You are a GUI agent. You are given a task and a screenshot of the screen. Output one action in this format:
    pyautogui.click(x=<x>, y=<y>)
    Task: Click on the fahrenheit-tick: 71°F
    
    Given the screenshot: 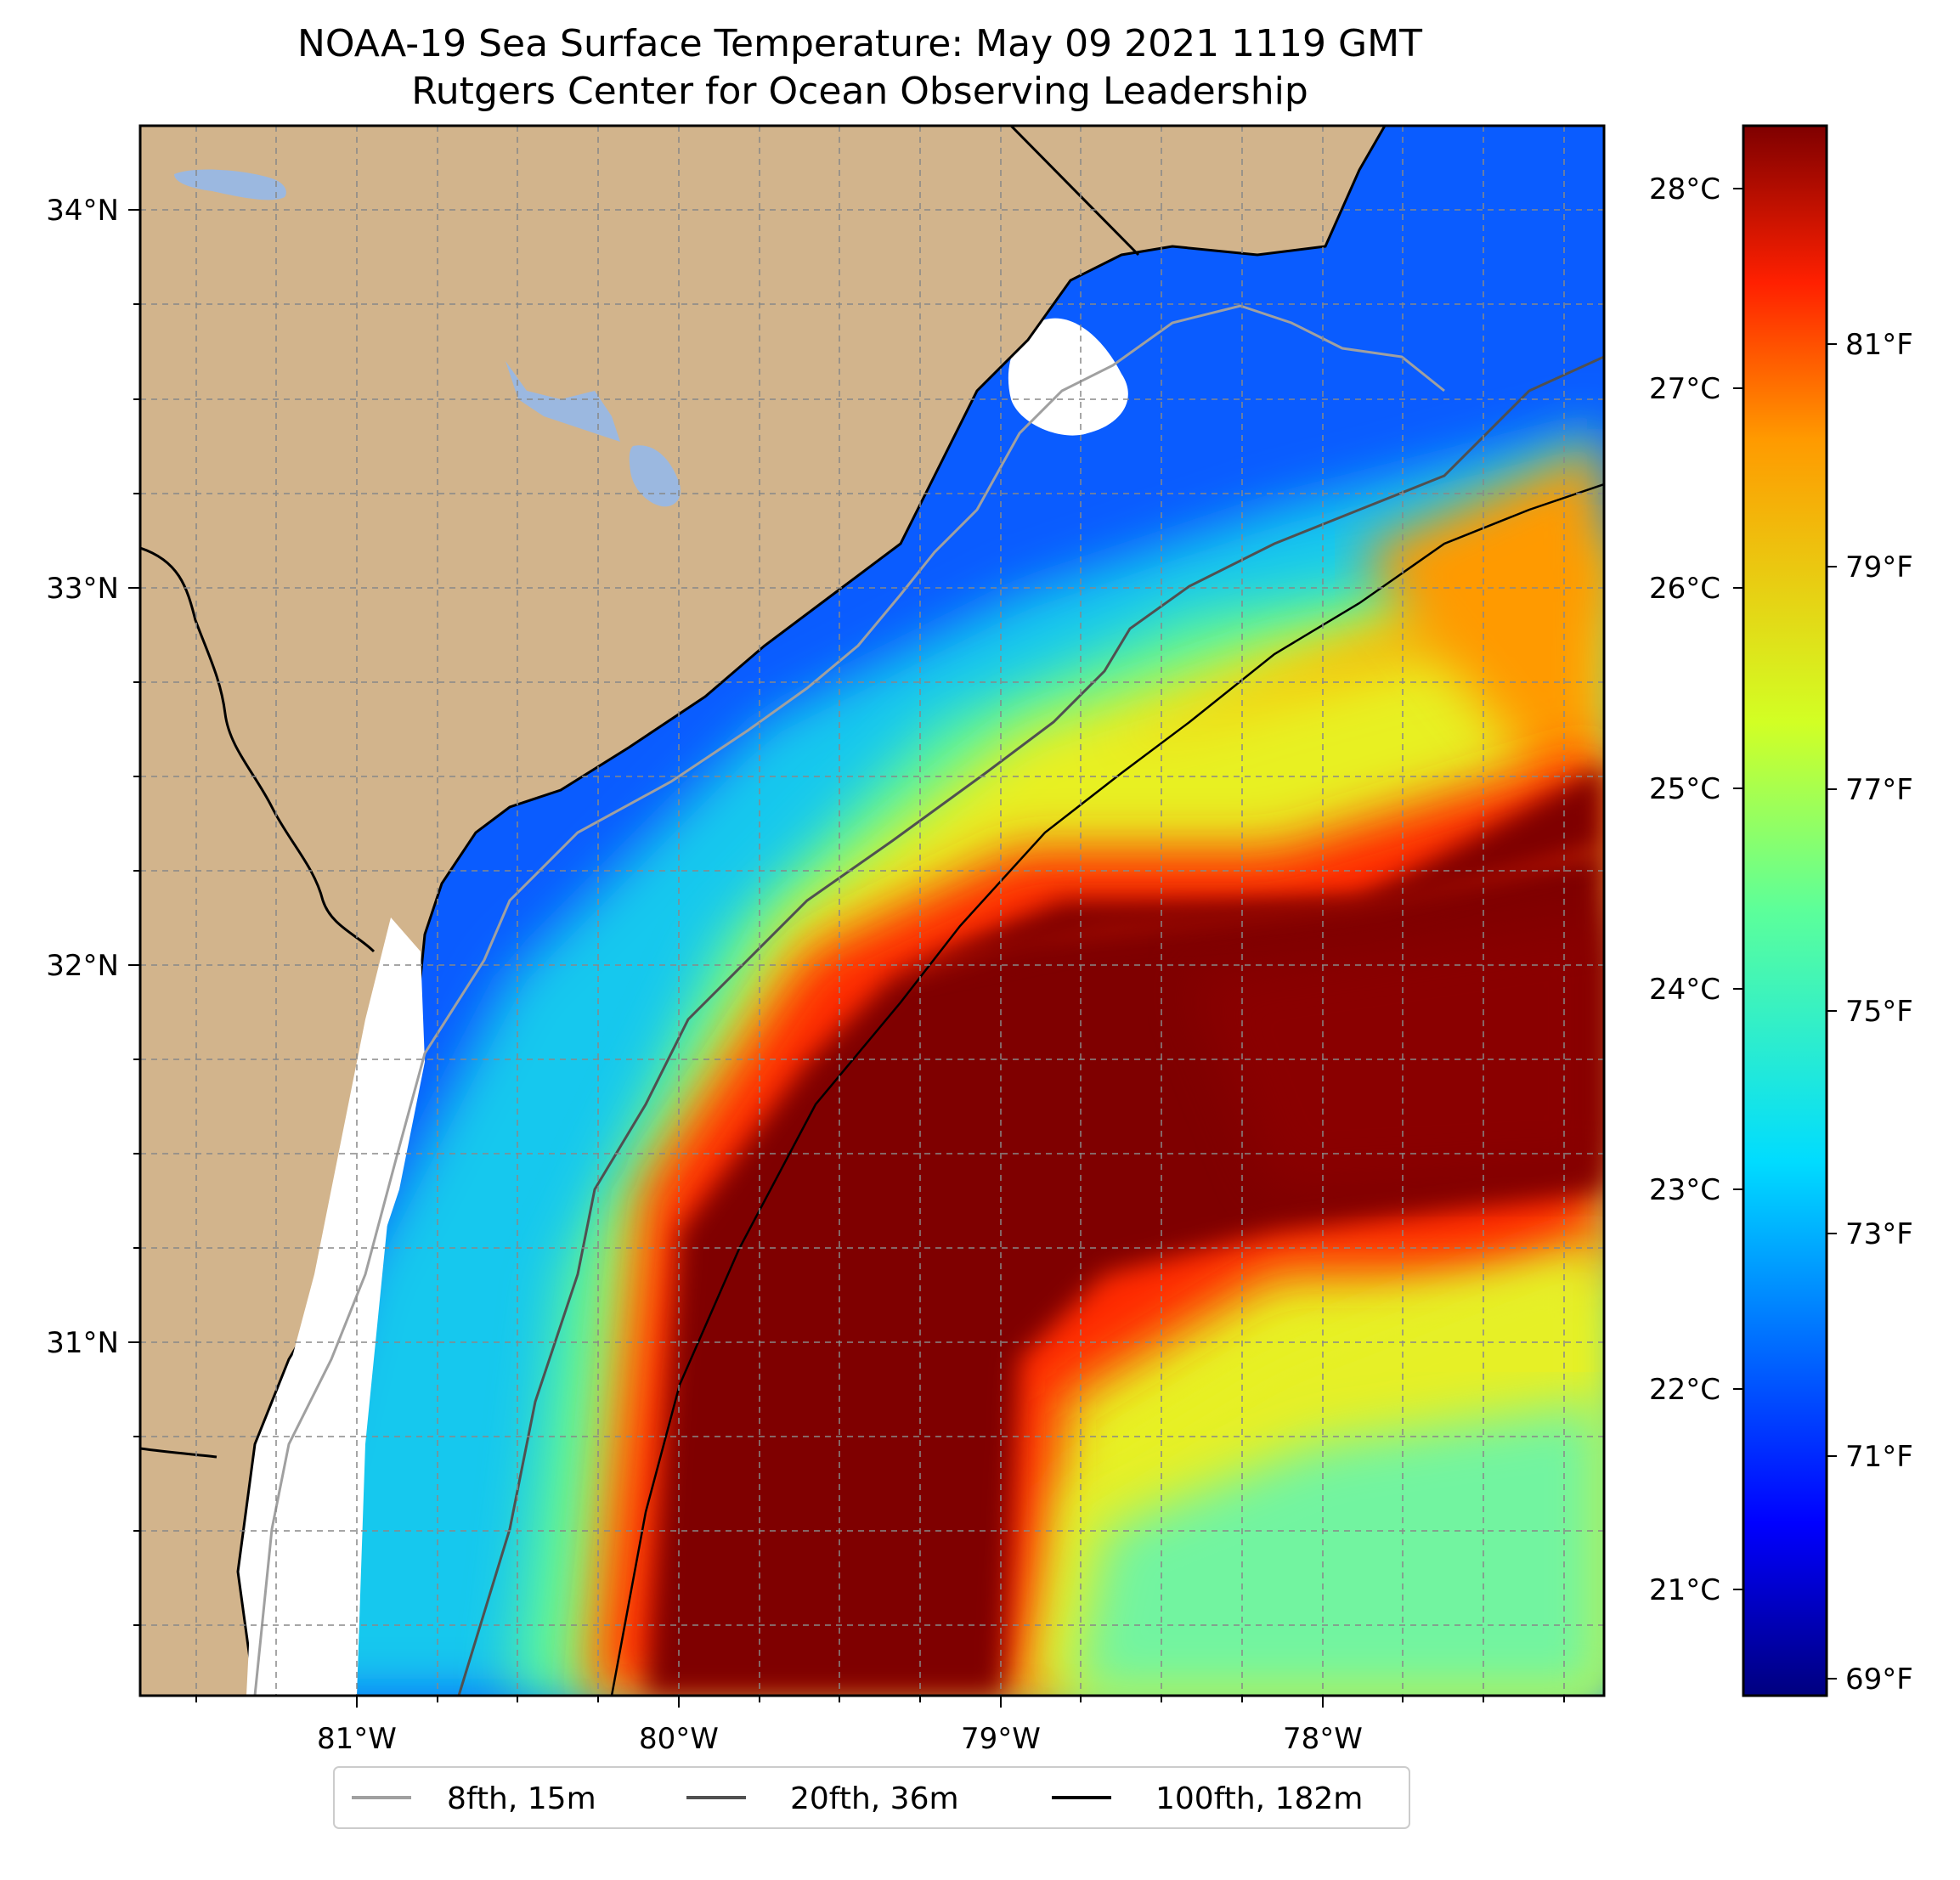 What is the action you would take?
    pyautogui.click(x=1879, y=1457)
    